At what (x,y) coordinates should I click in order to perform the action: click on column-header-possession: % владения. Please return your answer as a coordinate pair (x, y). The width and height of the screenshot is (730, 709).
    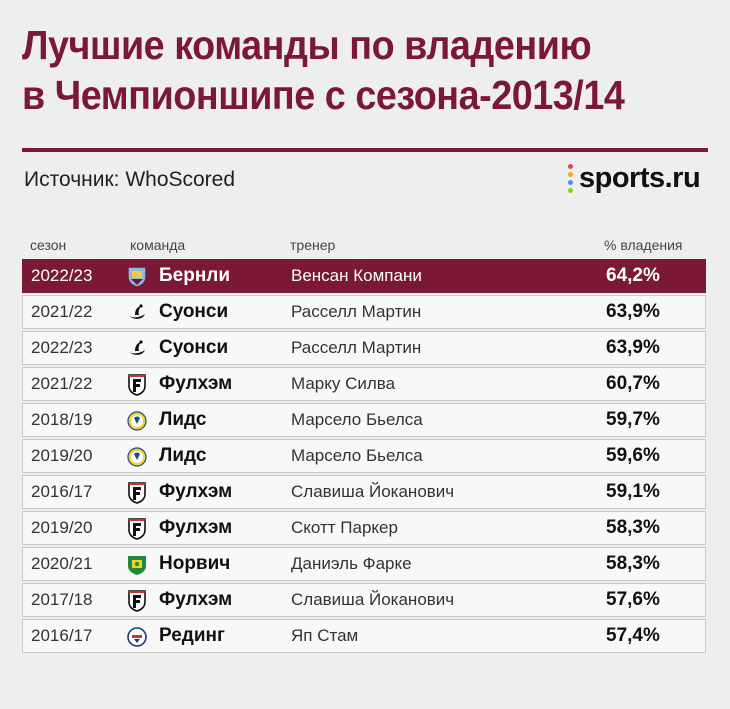
    Looking at the image, I should click on (643, 245).